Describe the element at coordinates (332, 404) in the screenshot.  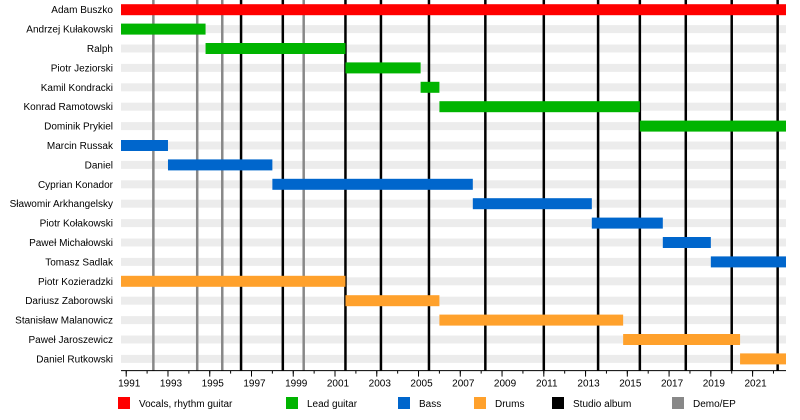
I see `legend-label: Lead guitar` at that location.